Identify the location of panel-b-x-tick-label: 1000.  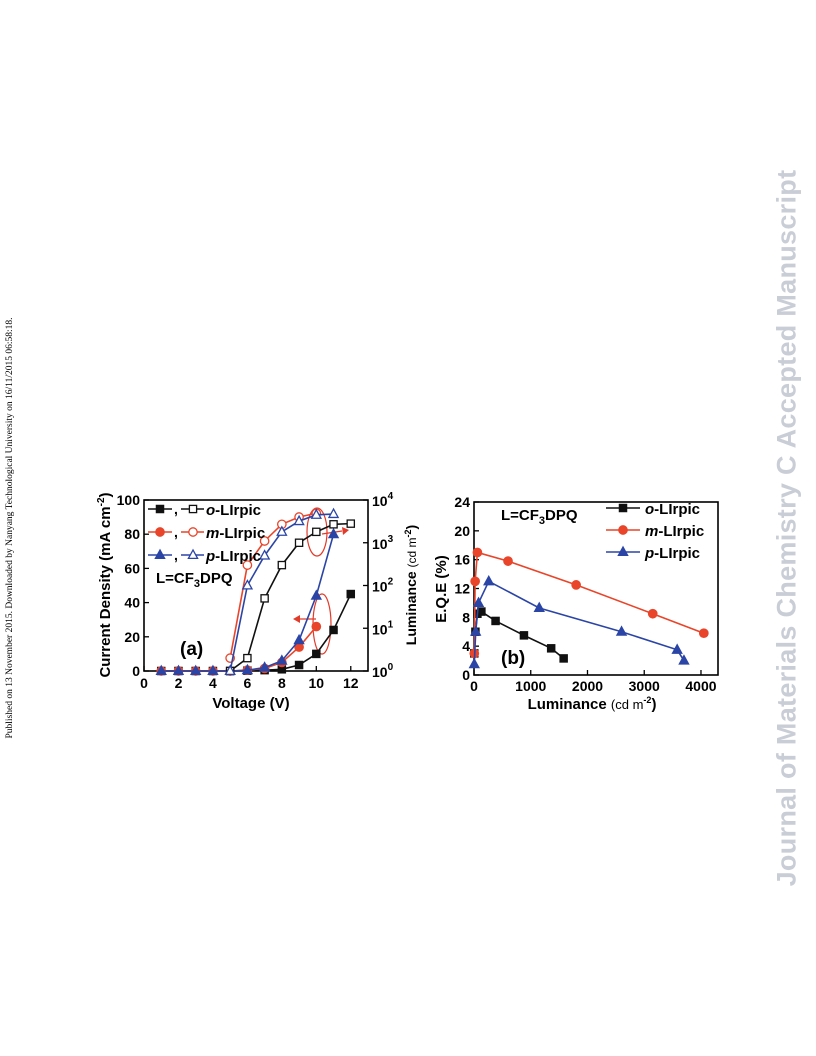
(530, 686).